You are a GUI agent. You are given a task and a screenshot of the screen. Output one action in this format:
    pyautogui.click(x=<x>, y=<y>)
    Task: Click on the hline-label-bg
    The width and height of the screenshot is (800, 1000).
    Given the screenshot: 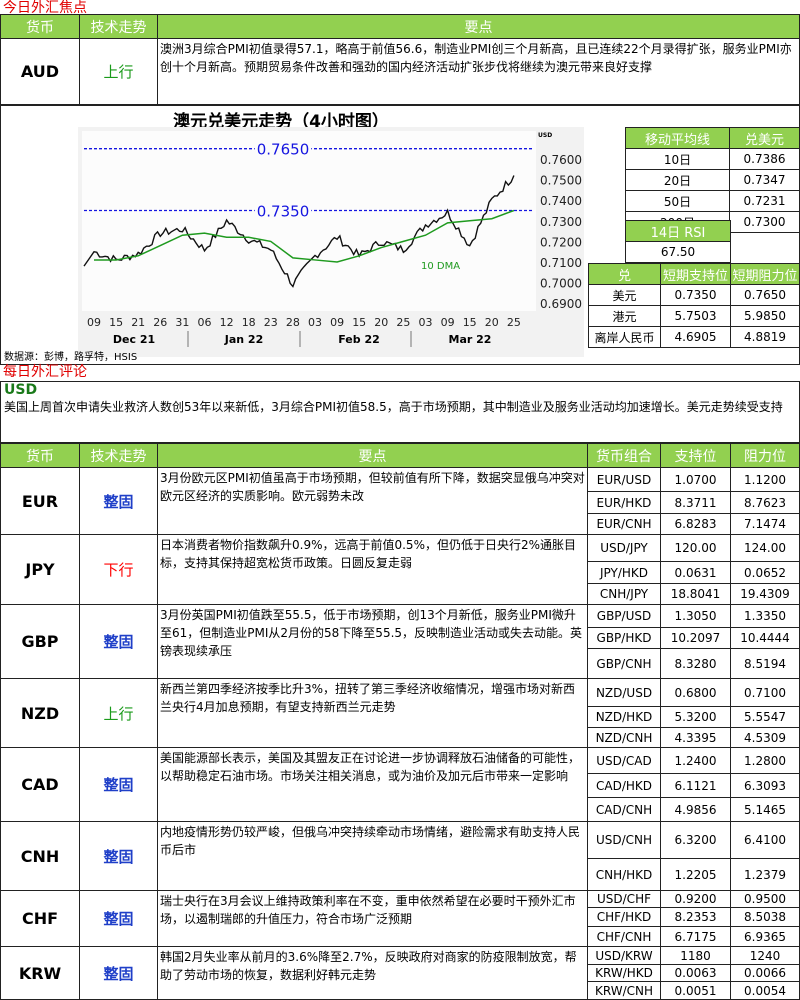 What is the action you would take?
    pyautogui.click(x=283, y=149)
    